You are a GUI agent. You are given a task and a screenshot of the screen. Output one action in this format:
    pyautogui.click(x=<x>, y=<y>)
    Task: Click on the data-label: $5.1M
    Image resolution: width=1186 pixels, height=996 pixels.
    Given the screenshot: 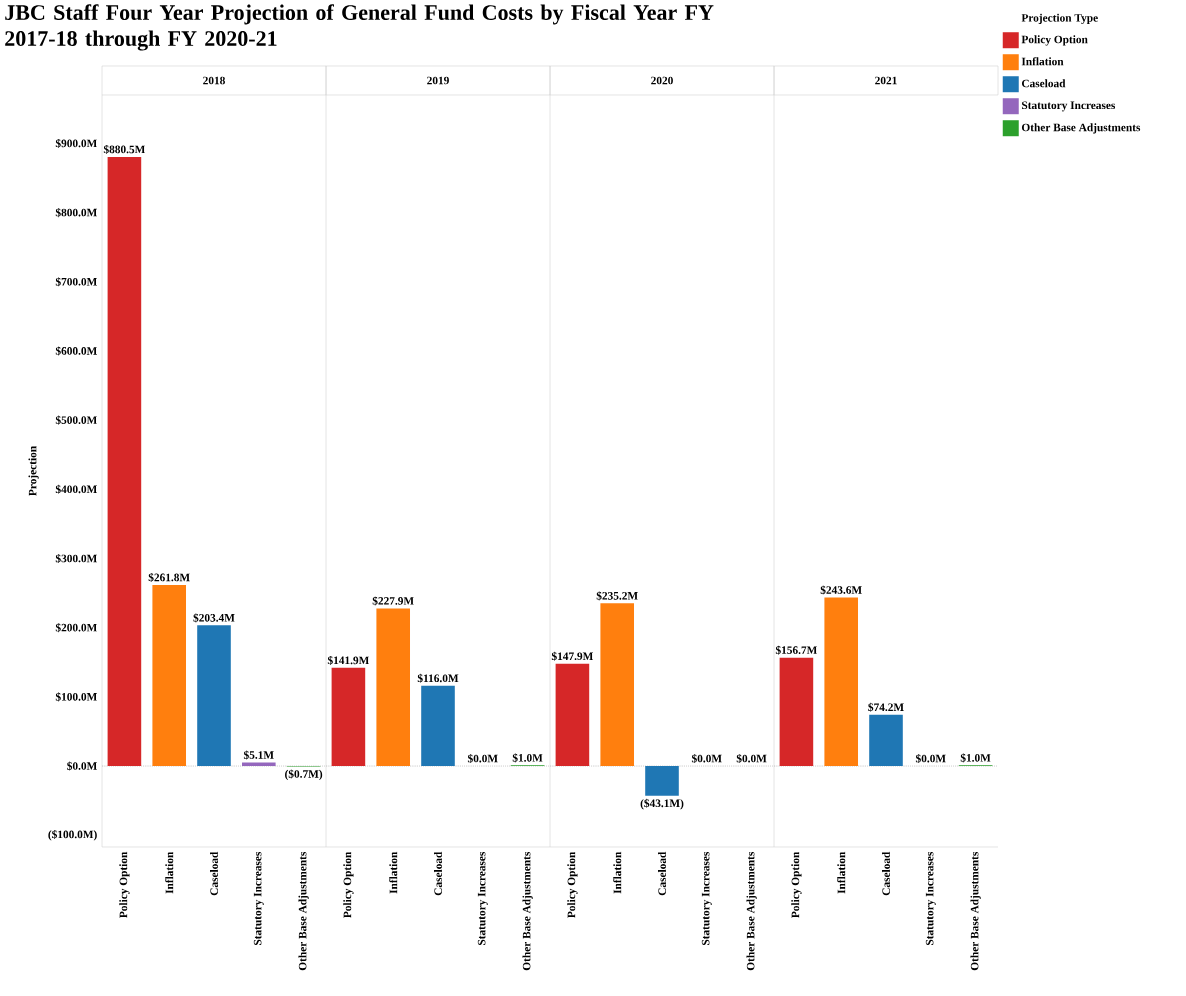 What is the action you would take?
    pyautogui.click(x=258, y=755)
    